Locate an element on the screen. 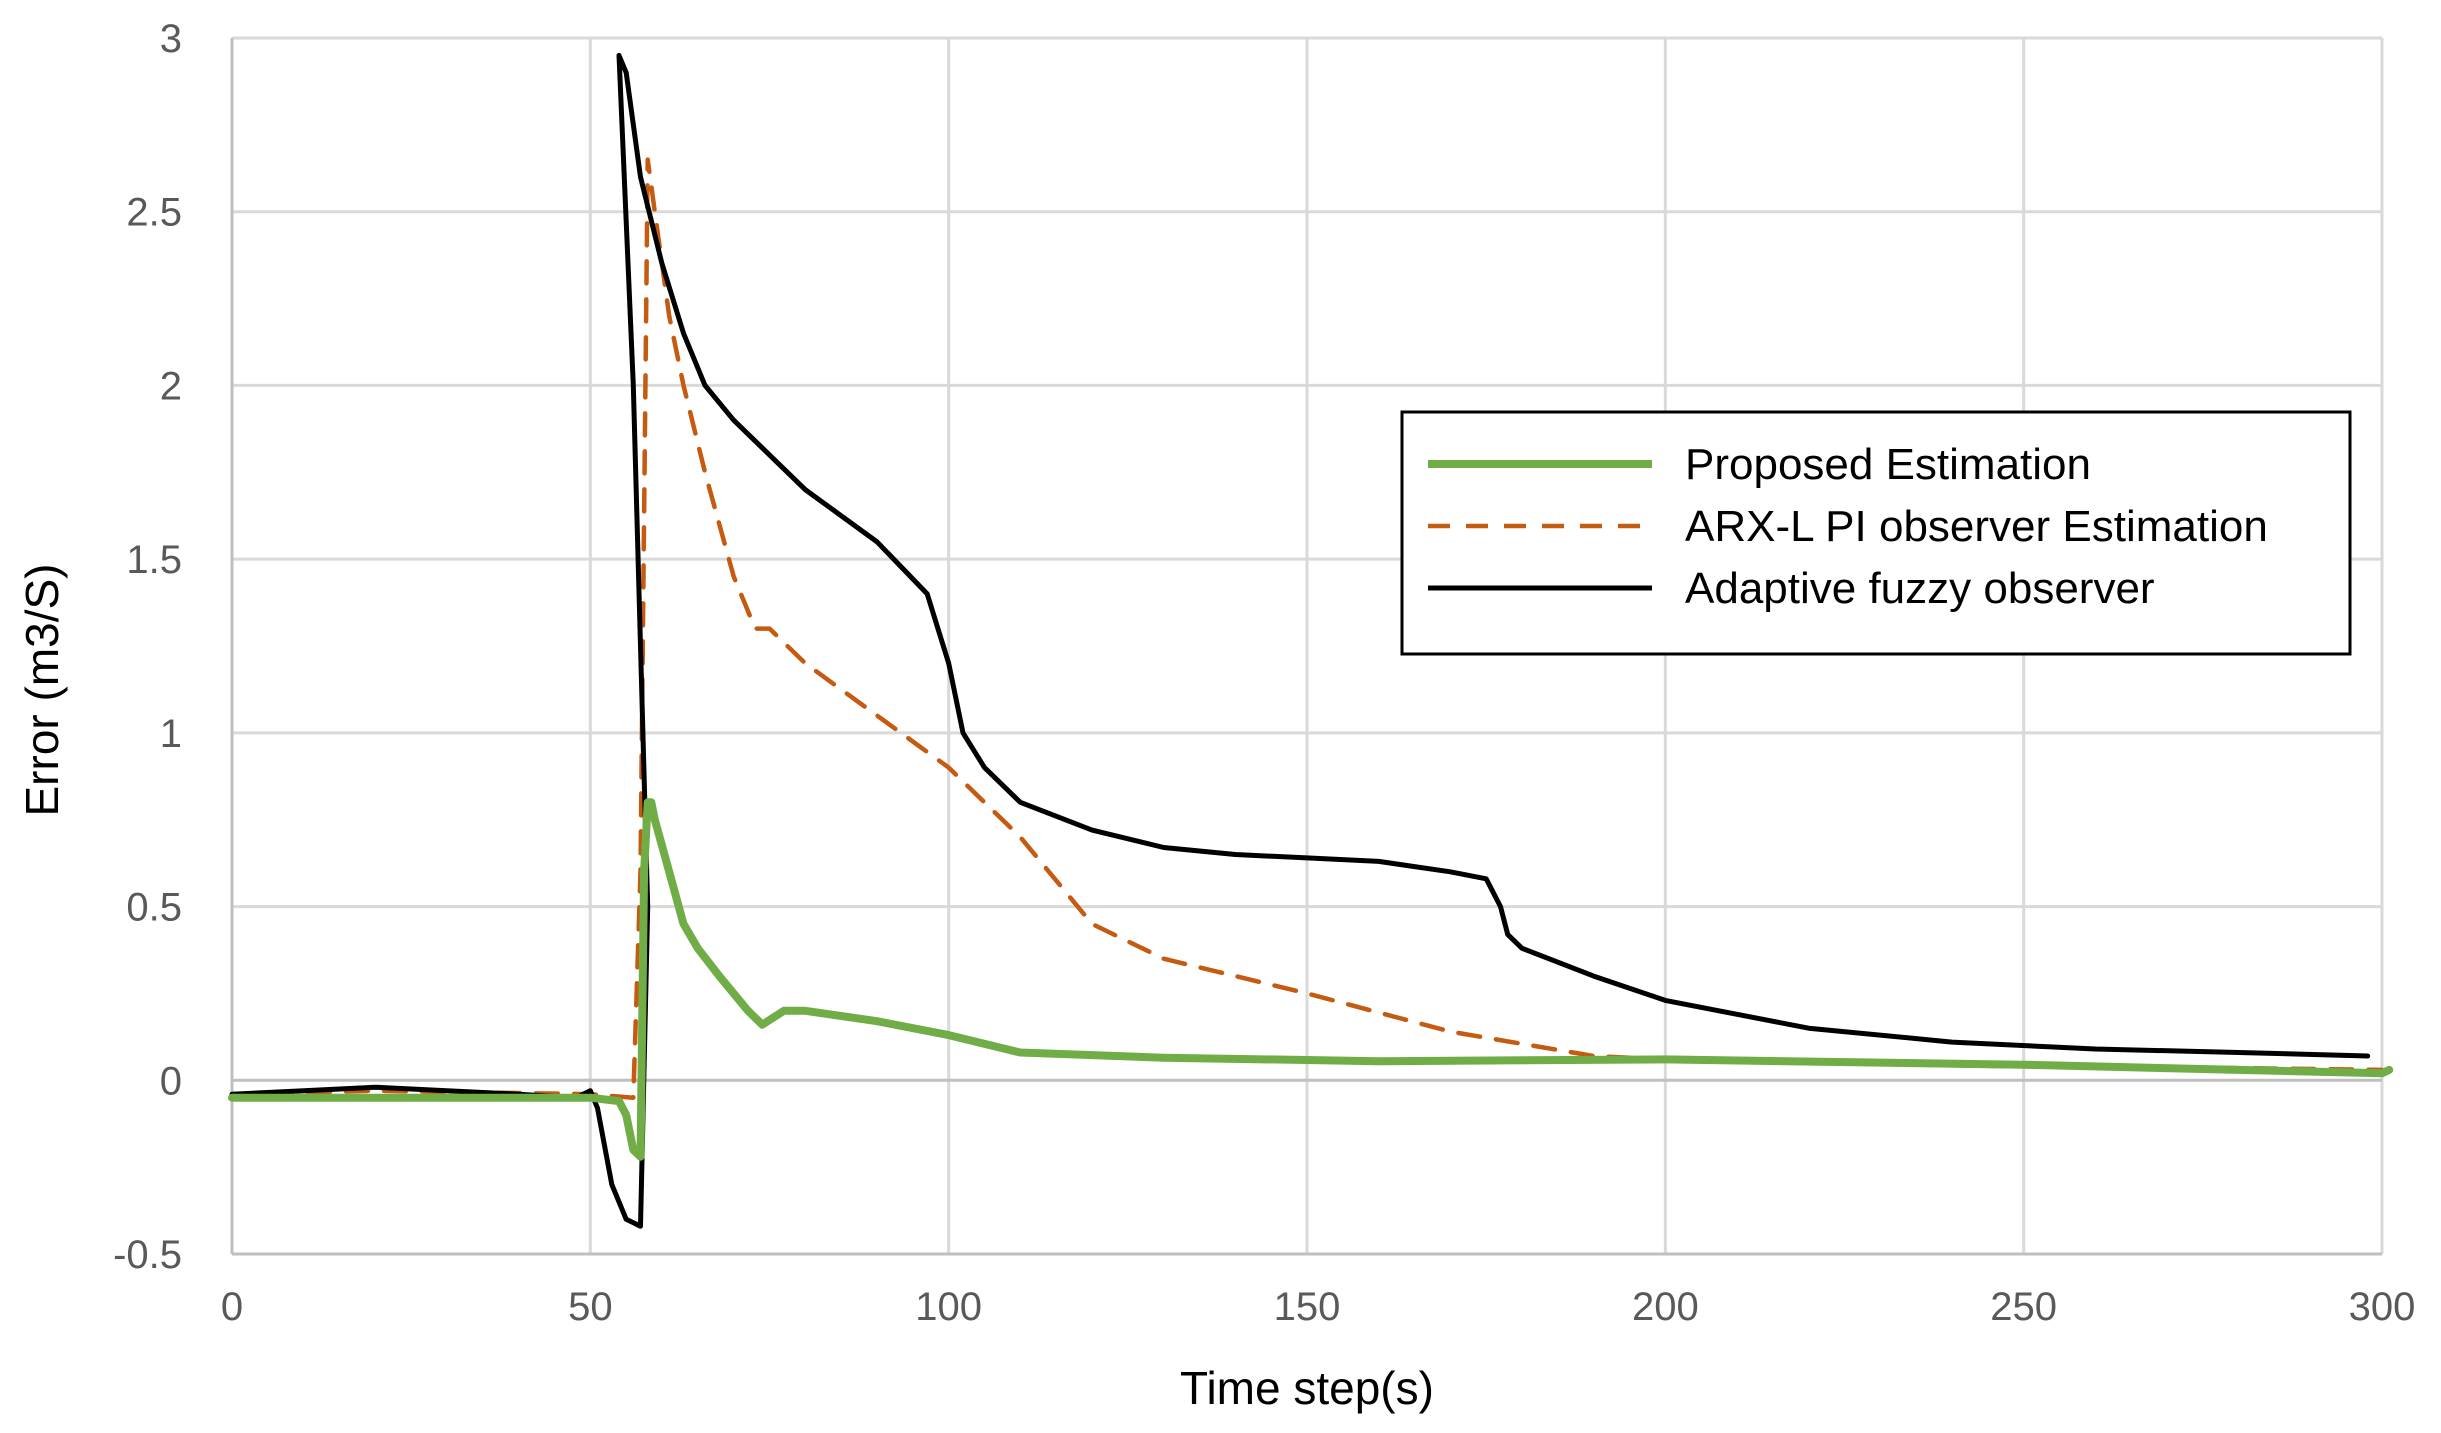 The image size is (2441, 1433). legend-box is located at coordinates (1876, 533).